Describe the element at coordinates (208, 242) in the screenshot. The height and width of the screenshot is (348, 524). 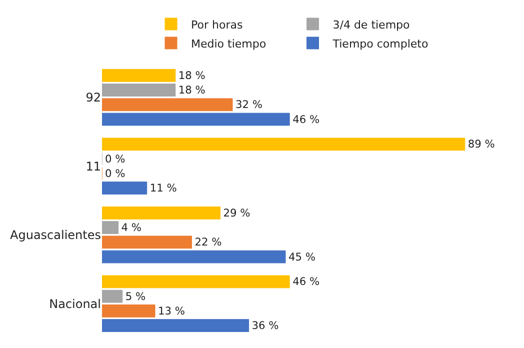
I see `data-label: 22 %` at that location.